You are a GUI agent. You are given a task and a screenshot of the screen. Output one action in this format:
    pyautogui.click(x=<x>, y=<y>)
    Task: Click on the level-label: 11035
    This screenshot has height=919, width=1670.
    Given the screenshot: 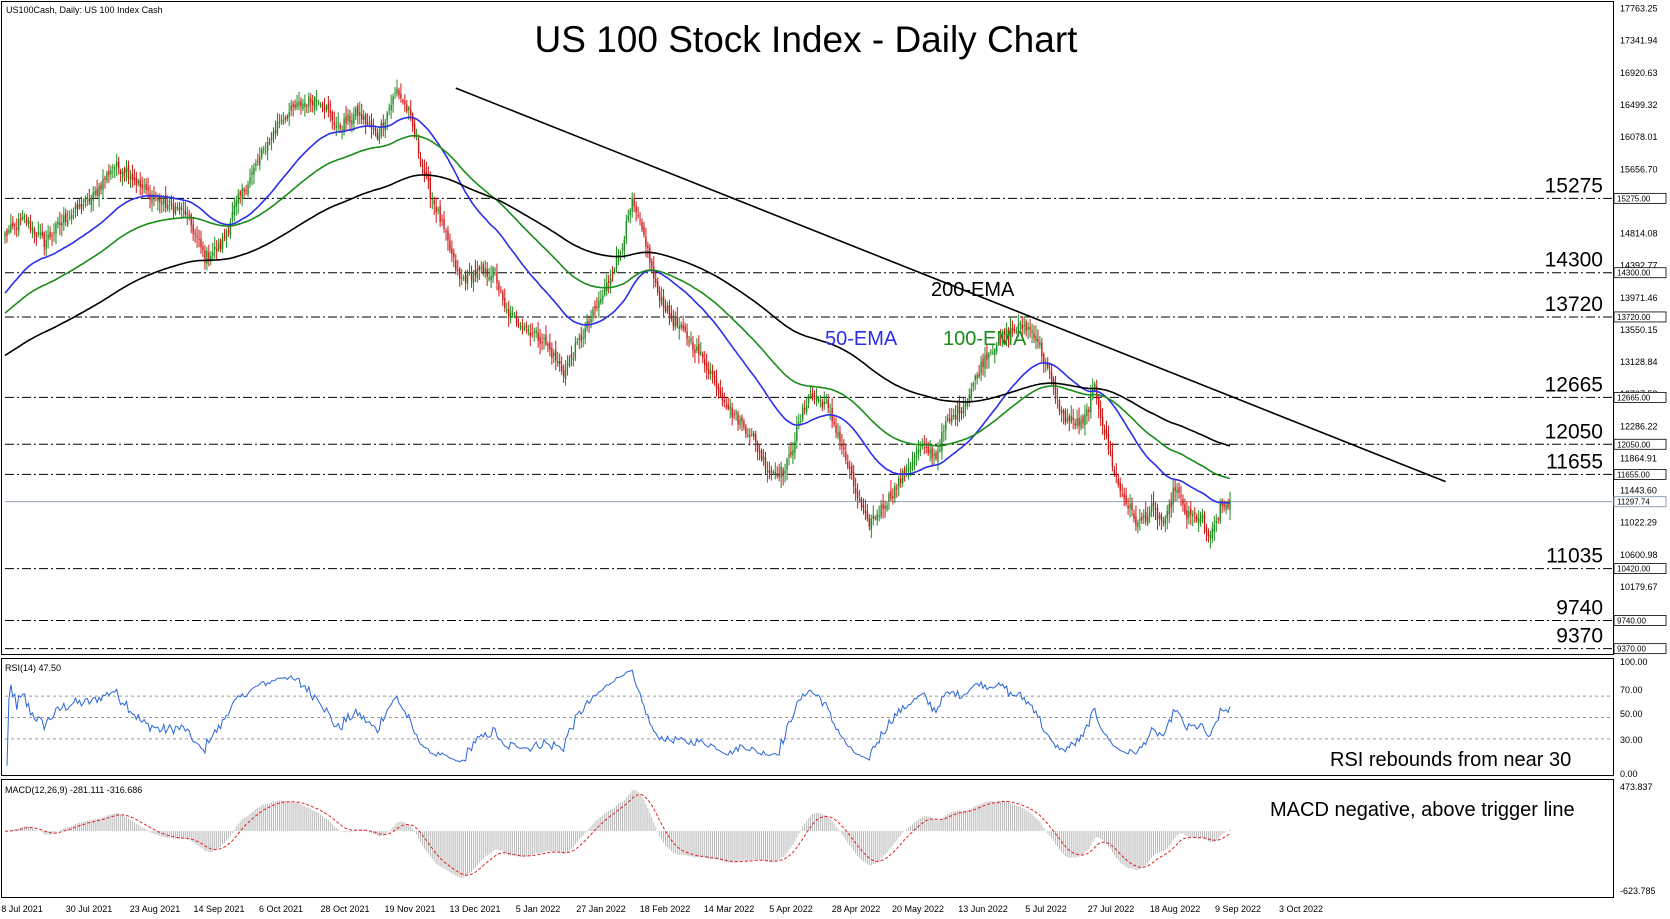 What is the action you would take?
    pyautogui.click(x=1574, y=556)
    